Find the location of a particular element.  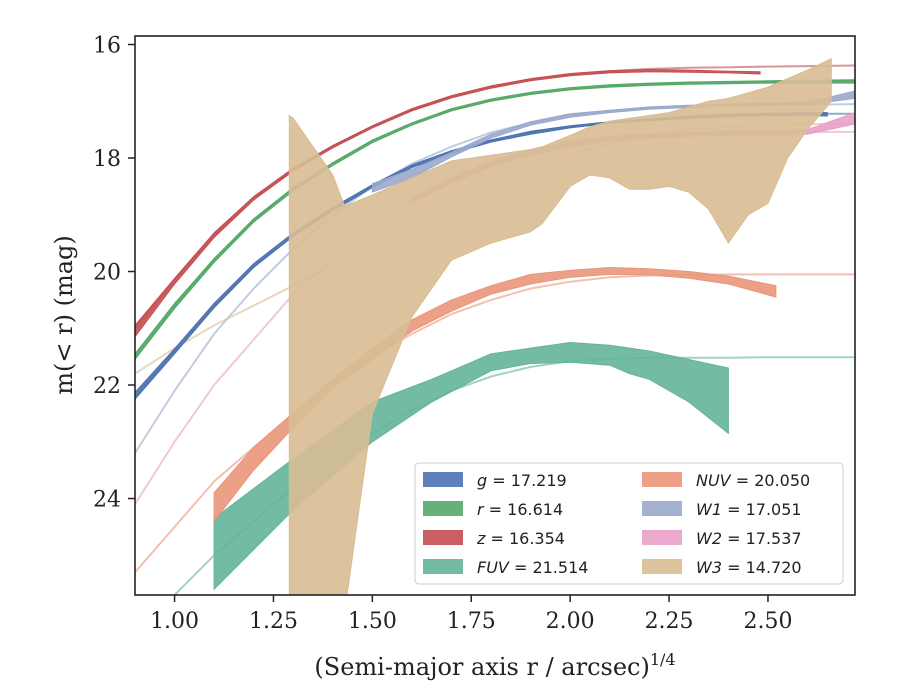

legend-item-fuv: FUV = 21.514 is located at coordinates (505, 567).